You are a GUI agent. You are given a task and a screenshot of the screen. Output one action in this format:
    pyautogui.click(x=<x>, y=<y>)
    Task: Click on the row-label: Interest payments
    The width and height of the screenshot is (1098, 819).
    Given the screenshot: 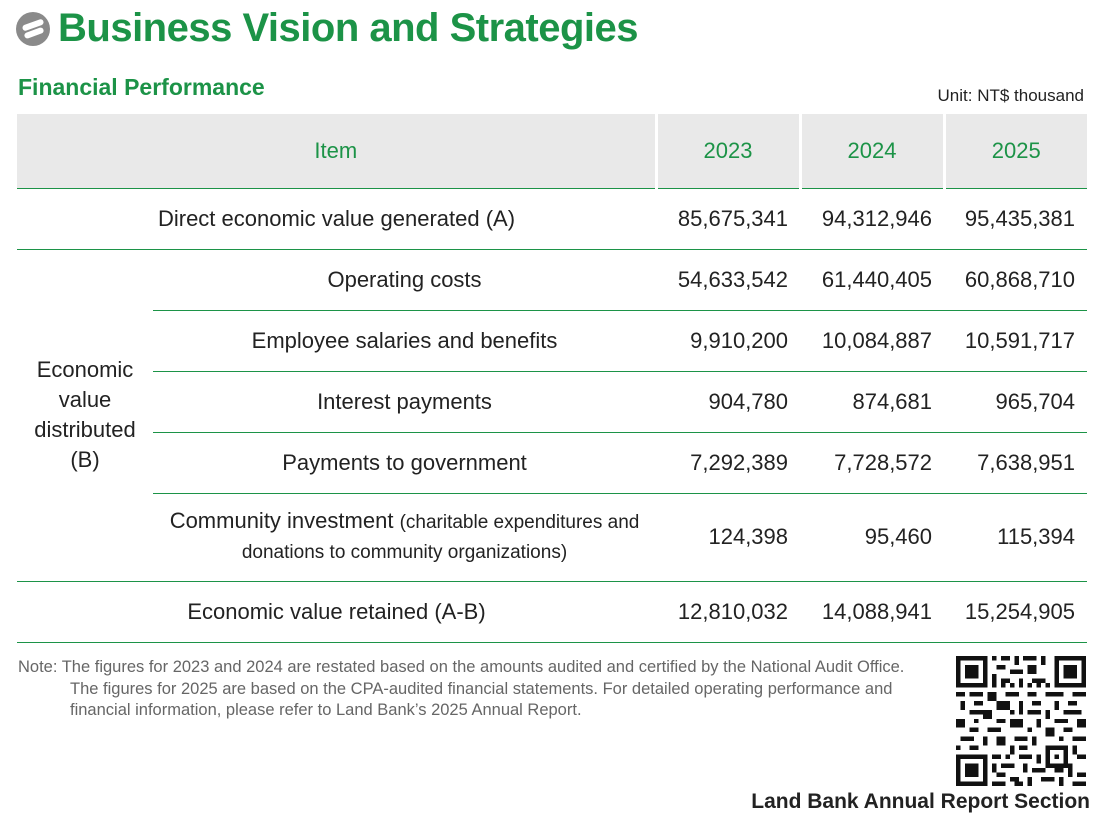 What is the action you would take?
    pyautogui.click(x=405, y=402)
    